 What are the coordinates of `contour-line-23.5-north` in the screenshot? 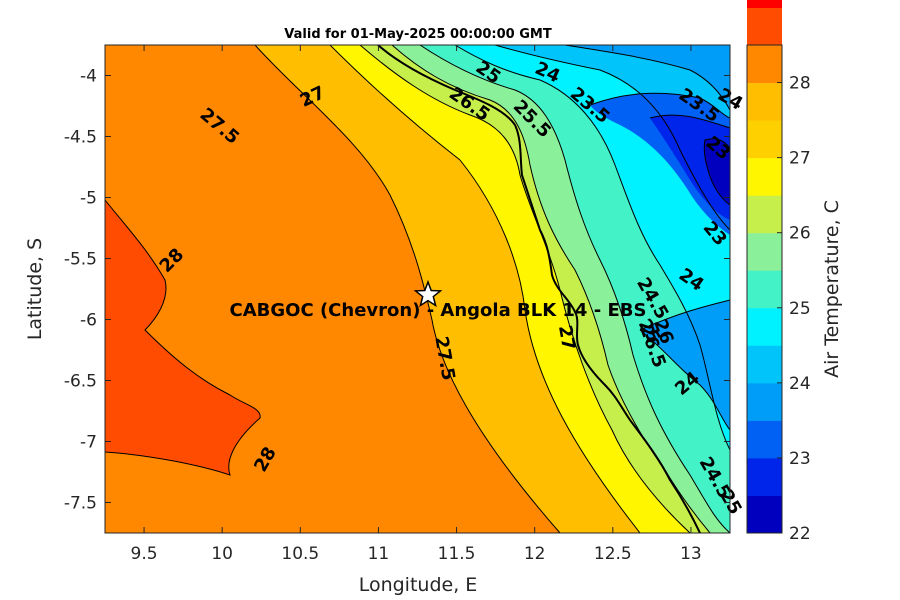 It's located at (647, 78).